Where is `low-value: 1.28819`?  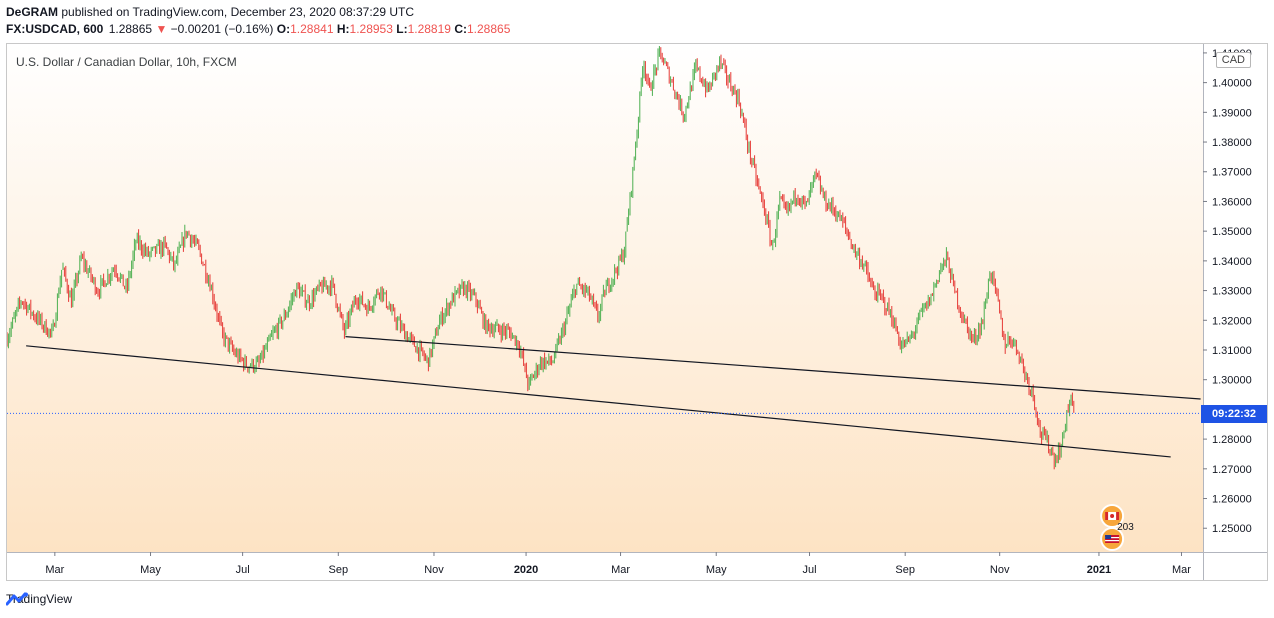 low-value: 1.28819 is located at coordinates (429, 29).